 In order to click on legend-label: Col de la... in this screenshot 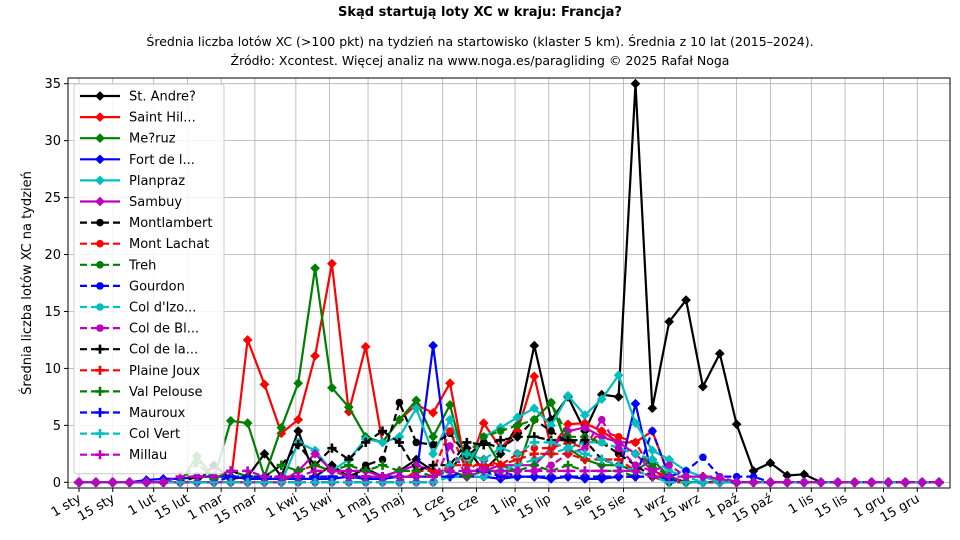, I will do `click(163, 350)`.